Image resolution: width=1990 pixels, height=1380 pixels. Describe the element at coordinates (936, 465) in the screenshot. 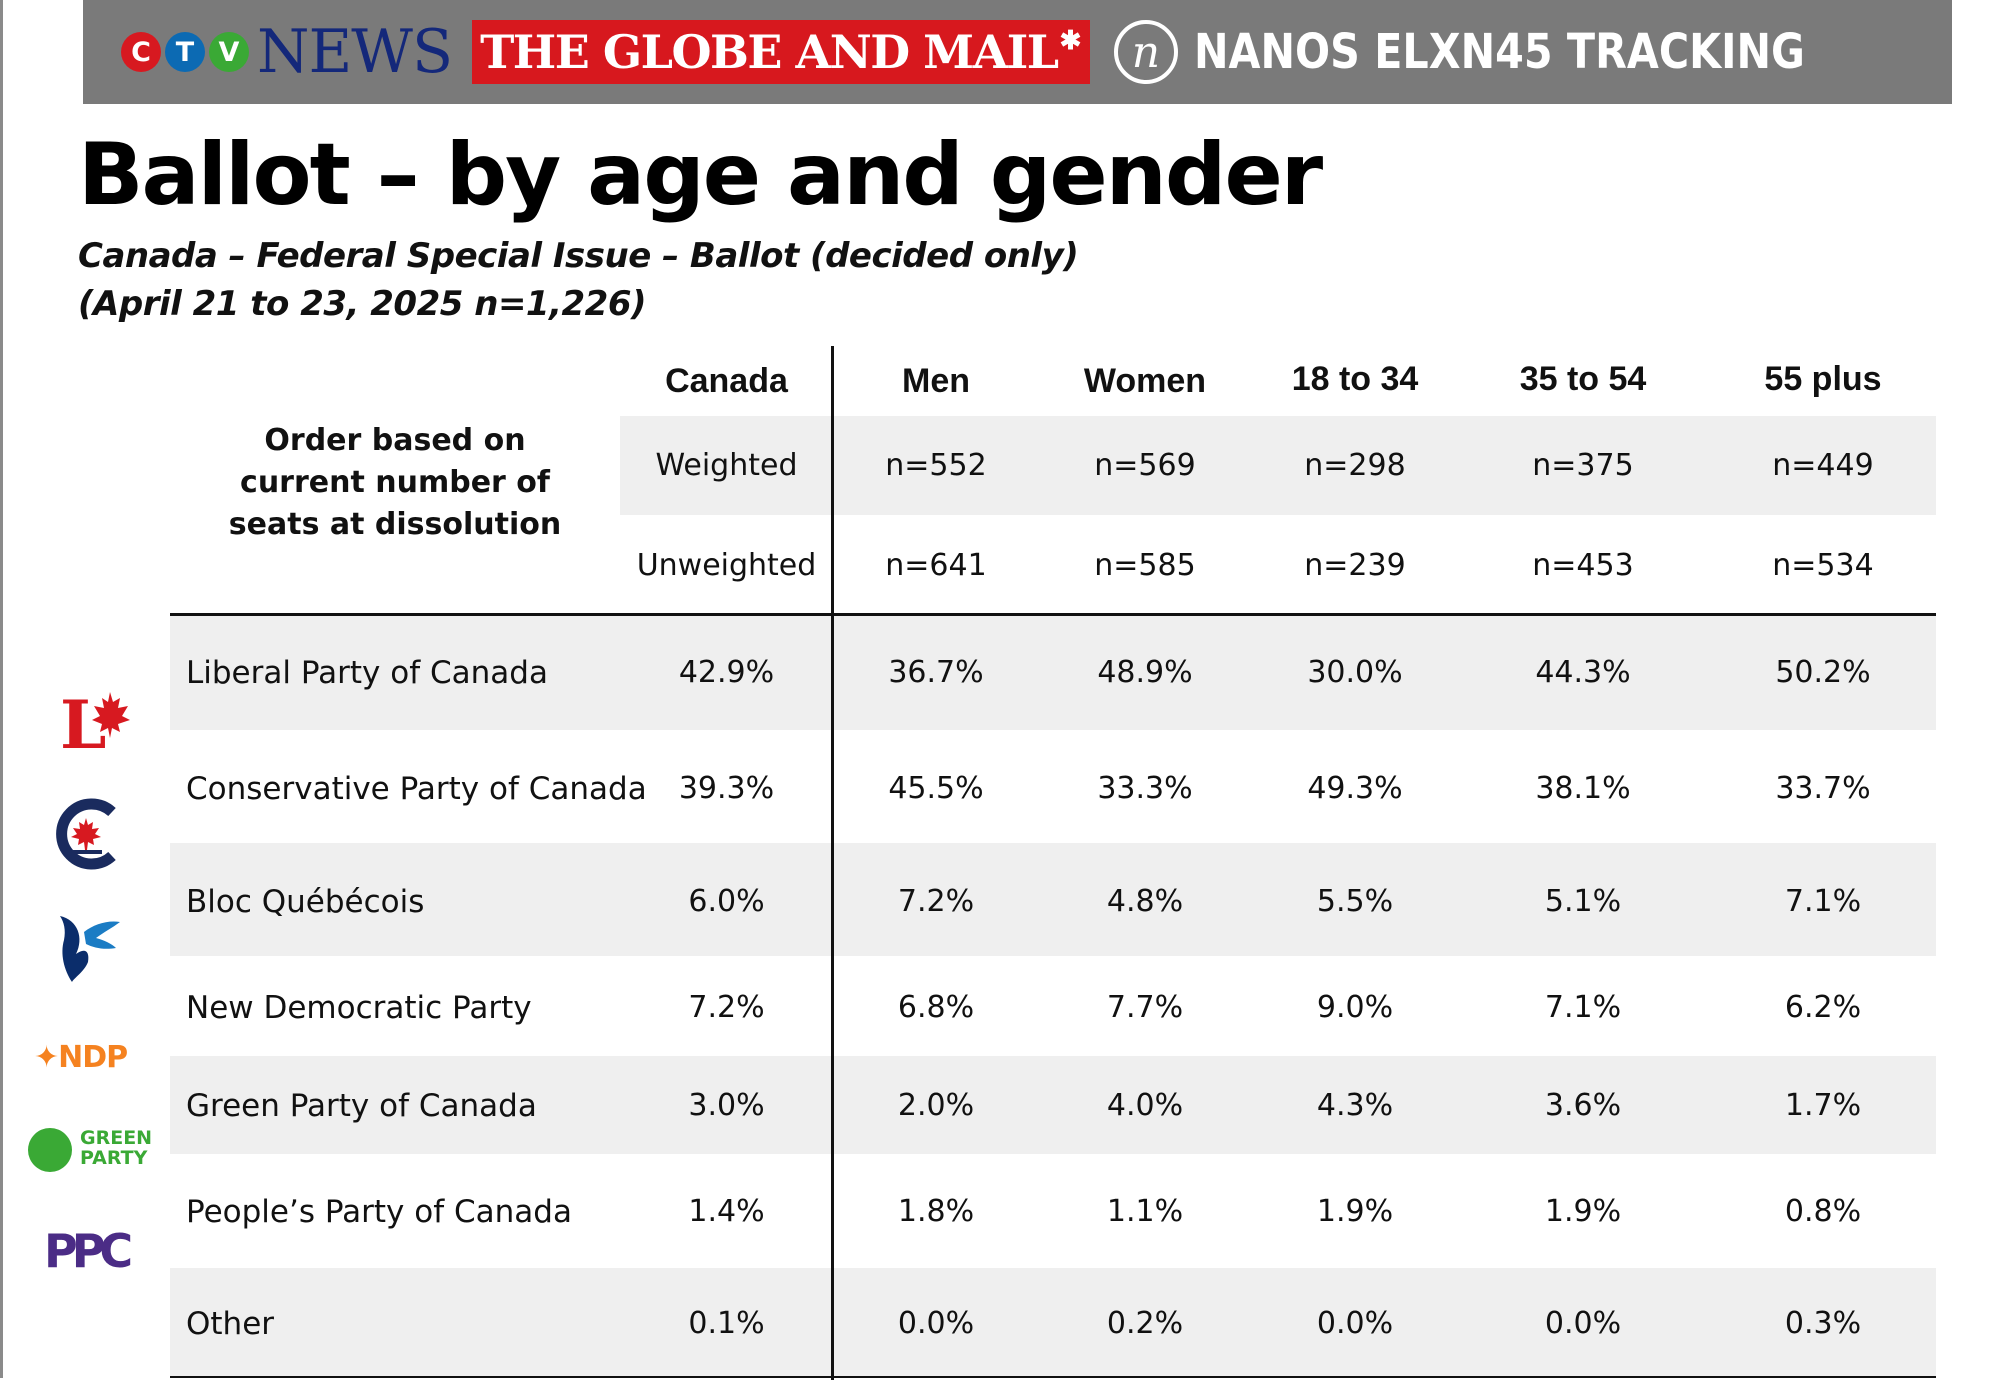

I see `weighted-men: n=552` at that location.